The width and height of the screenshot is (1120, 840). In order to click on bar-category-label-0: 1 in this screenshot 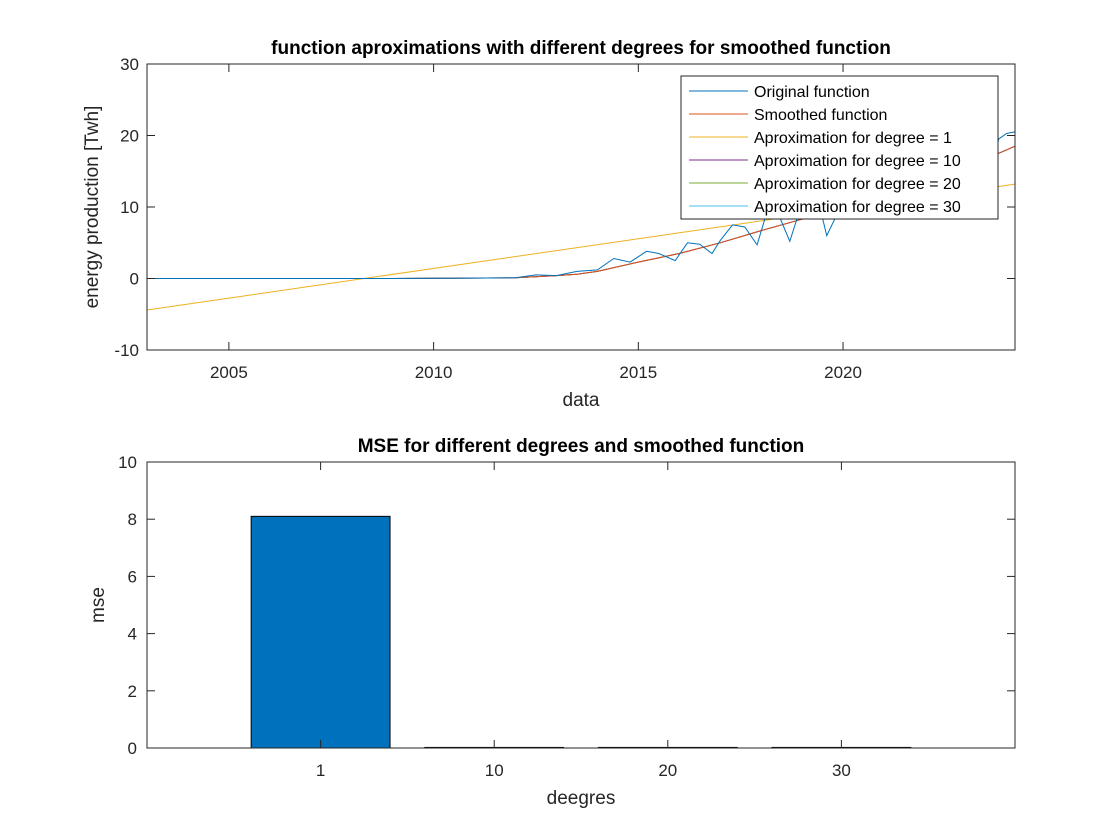, I will do `click(320, 770)`.